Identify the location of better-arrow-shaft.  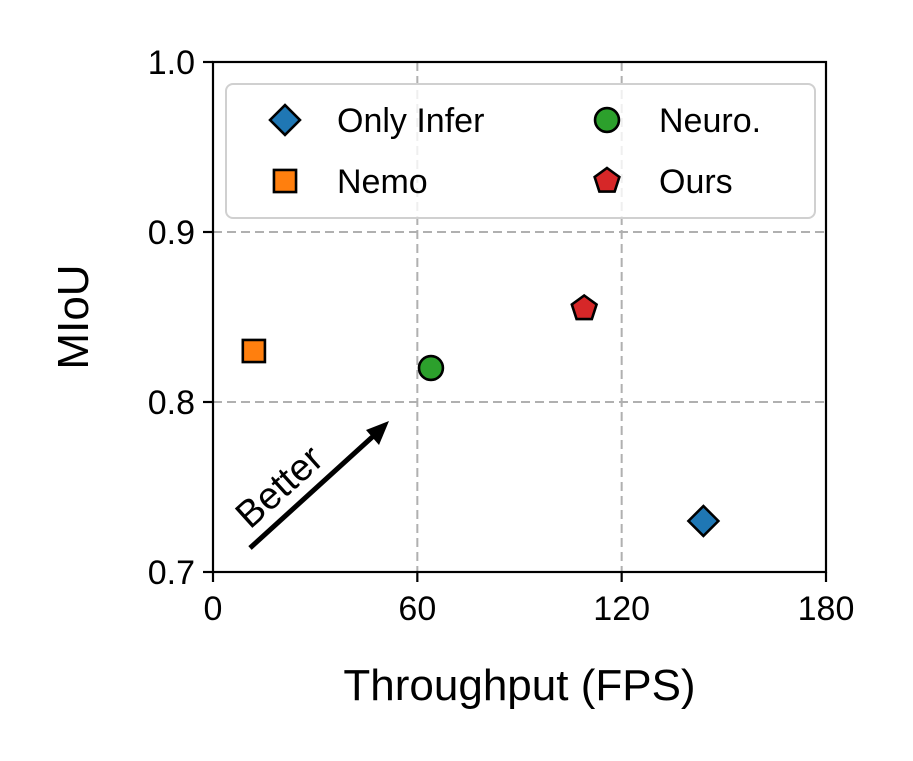
(315, 489).